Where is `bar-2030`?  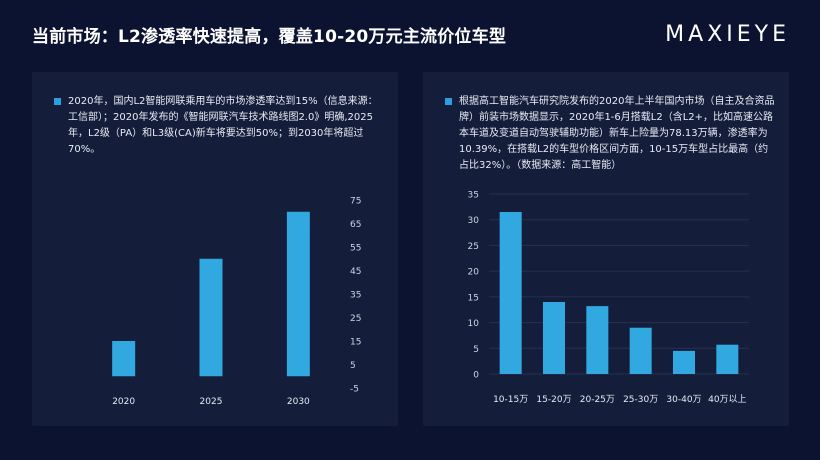
bar-2030 is located at coordinates (298, 294).